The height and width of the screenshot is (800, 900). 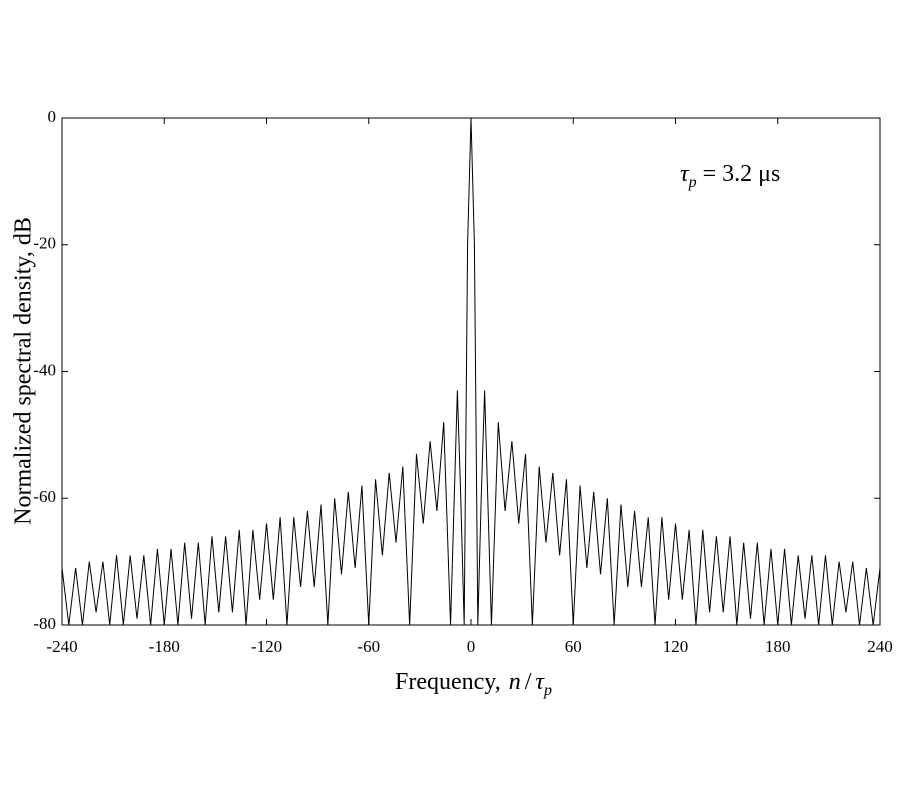 What do you see at coordinates (44, 496) in the screenshot?
I see `y-tick-label: -60` at bounding box center [44, 496].